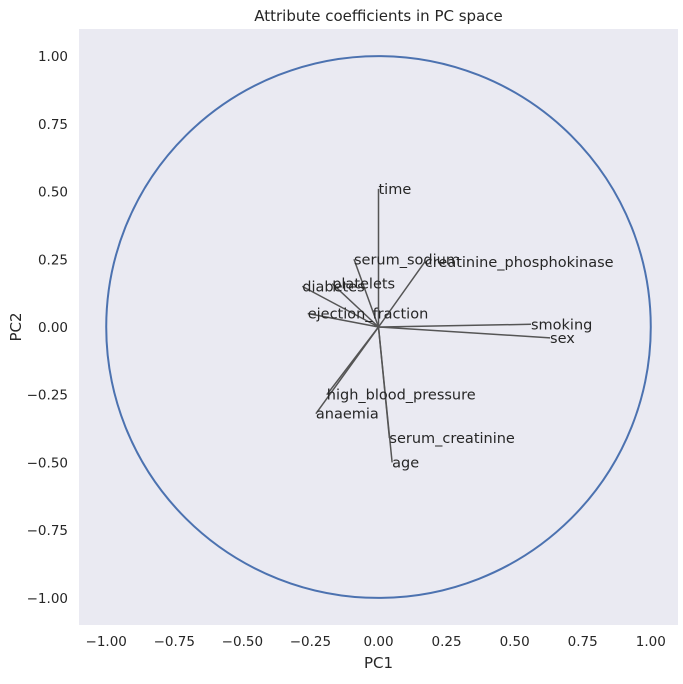 This screenshot has width=683, height=684. I want to click on vector-anaemia, so click(347, 370).